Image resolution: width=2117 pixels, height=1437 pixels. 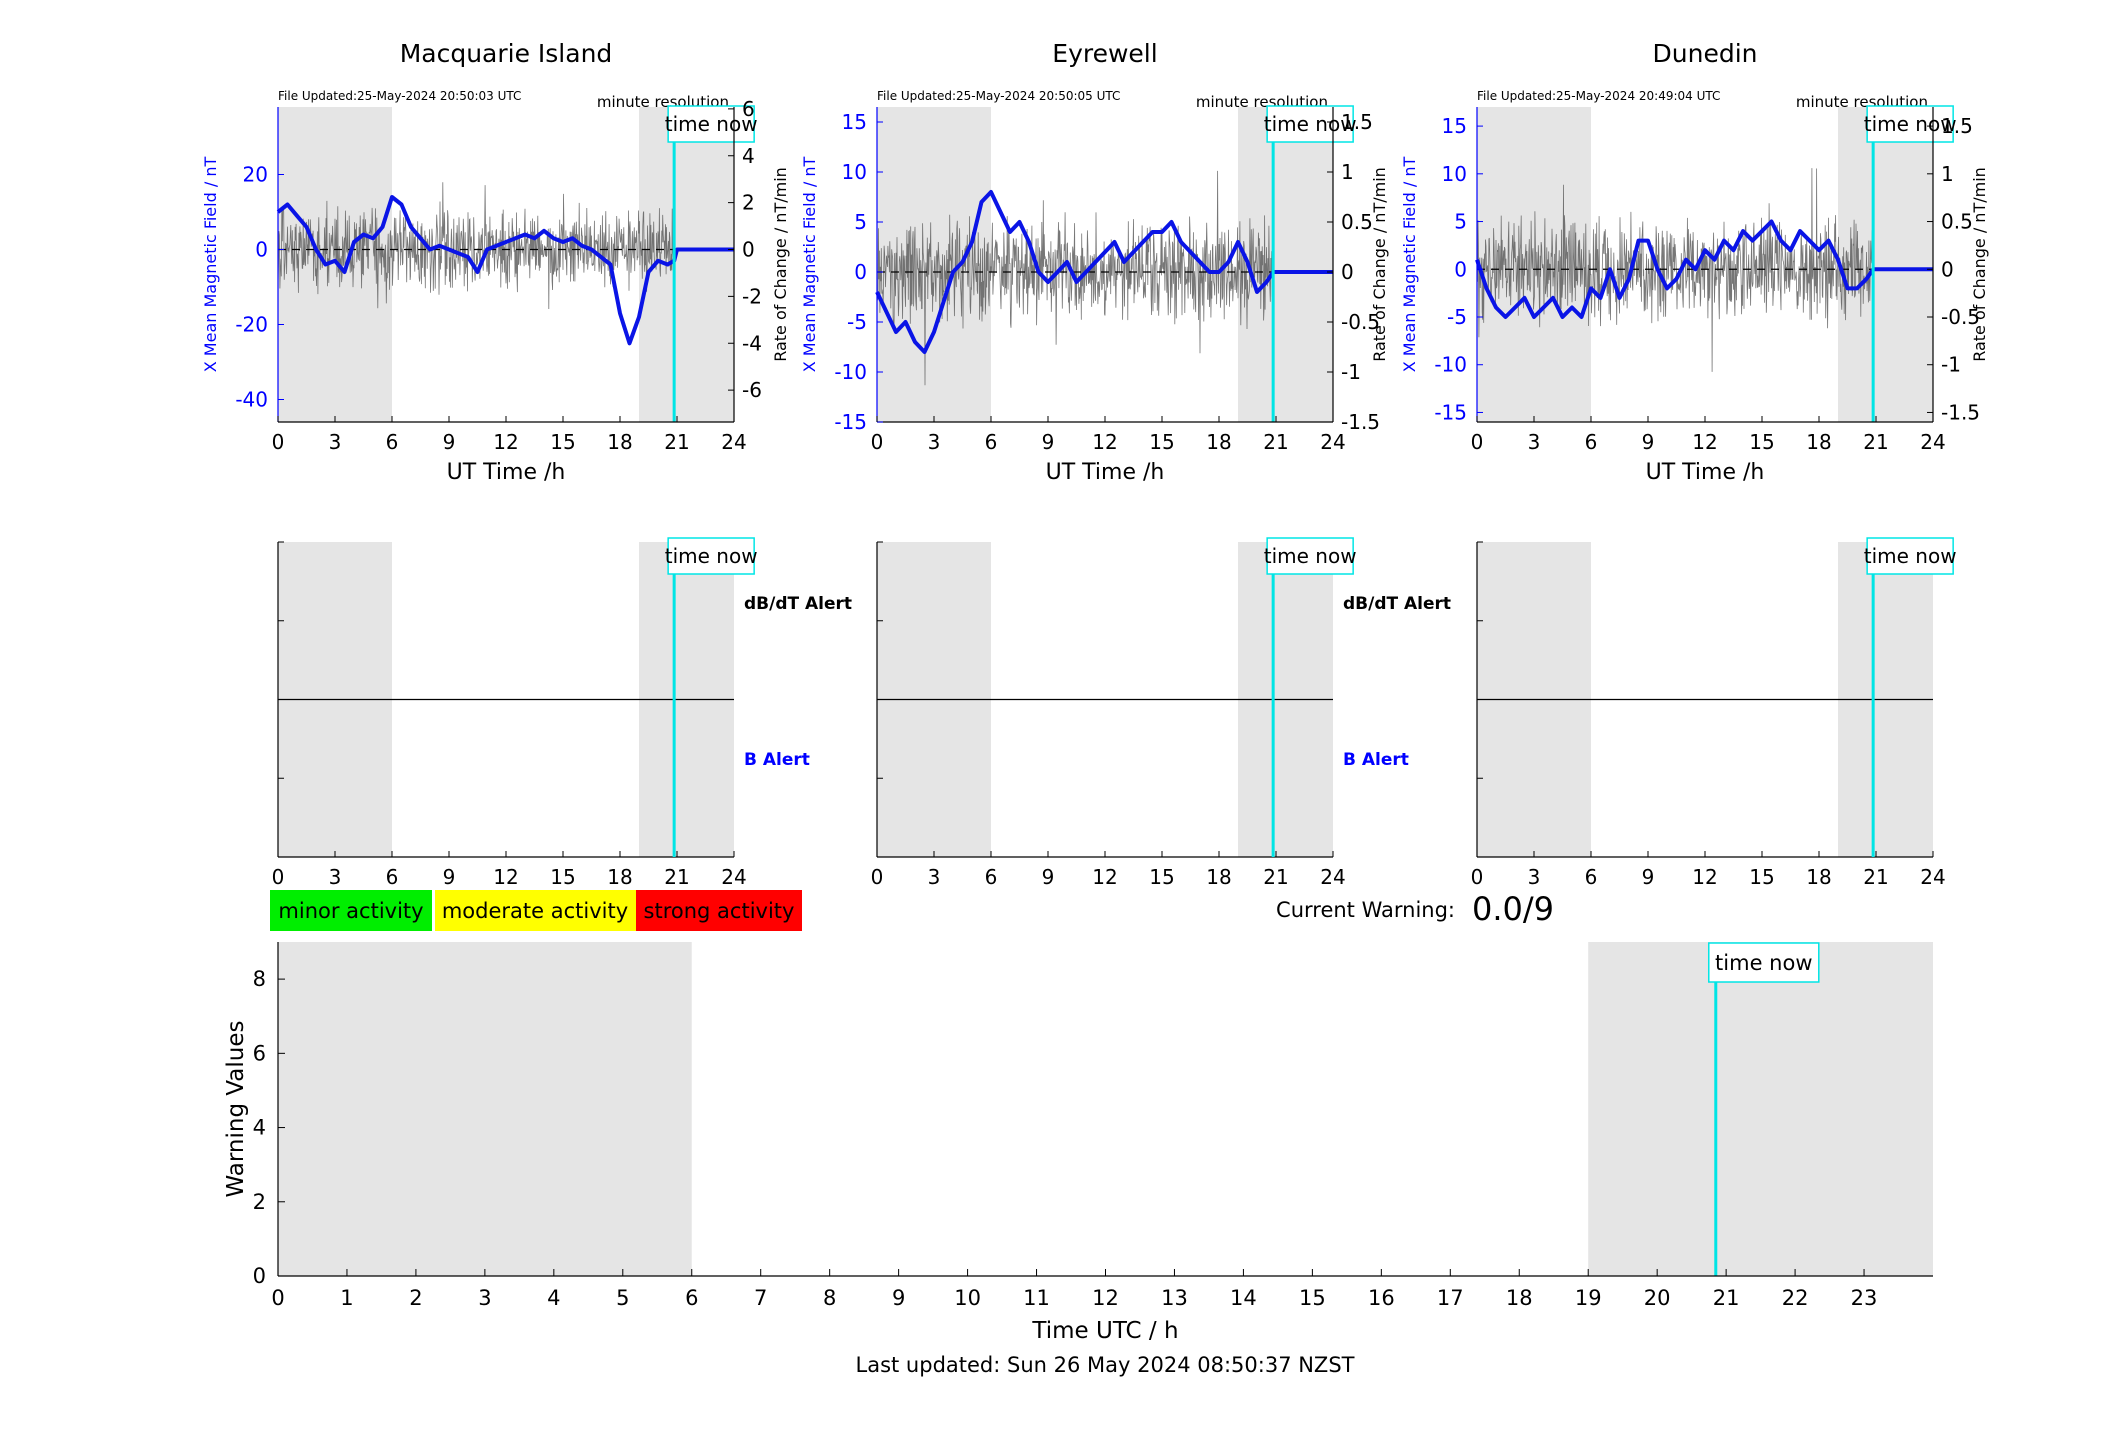 What do you see at coordinates (553, 1298) in the screenshot?
I see `warning-x-tick-label: 4` at bounding box center [553, 1298].